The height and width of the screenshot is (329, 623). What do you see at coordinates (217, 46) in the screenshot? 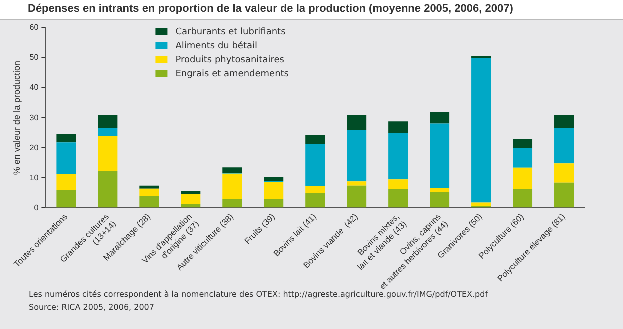
I see `legend-label: Aliments du bétail` at bounding box center [217, 46].